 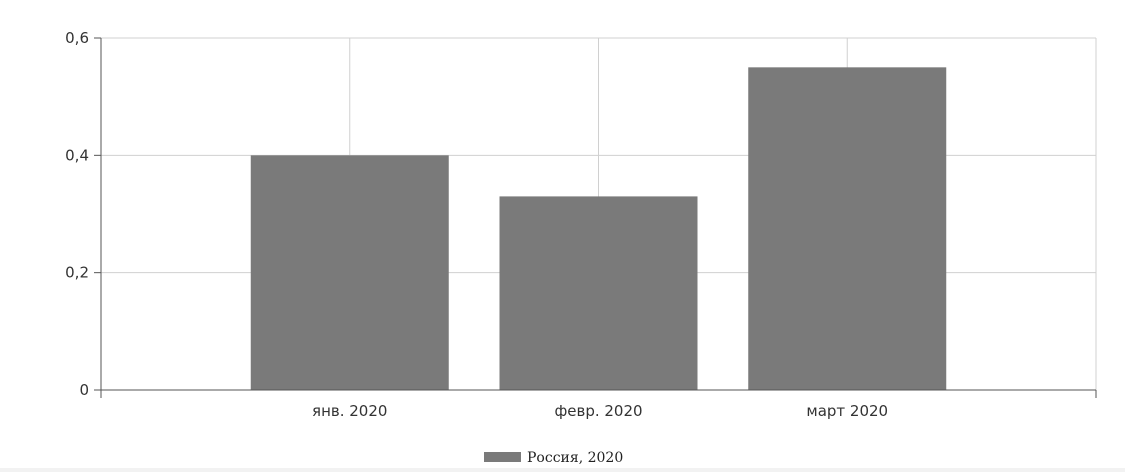 What do you see at coordinates (77, 38) in the screenshot?
I see `y-tick-label-3: 0,6` at bounding box center [77, 38].